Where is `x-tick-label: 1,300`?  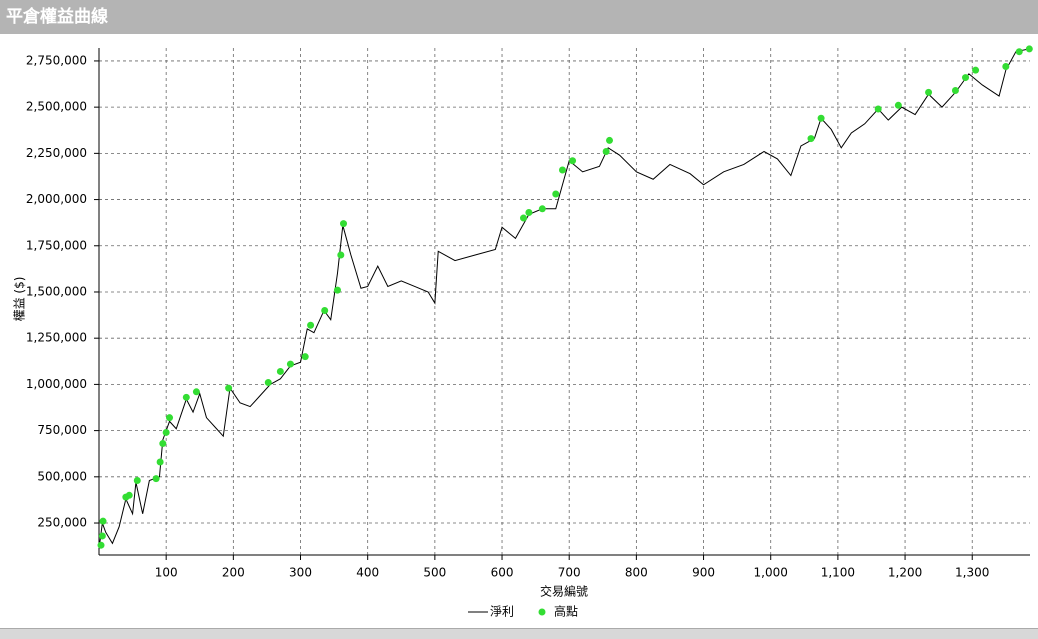 x-tick-label: 1,300 is located at coordinates (972, 573).